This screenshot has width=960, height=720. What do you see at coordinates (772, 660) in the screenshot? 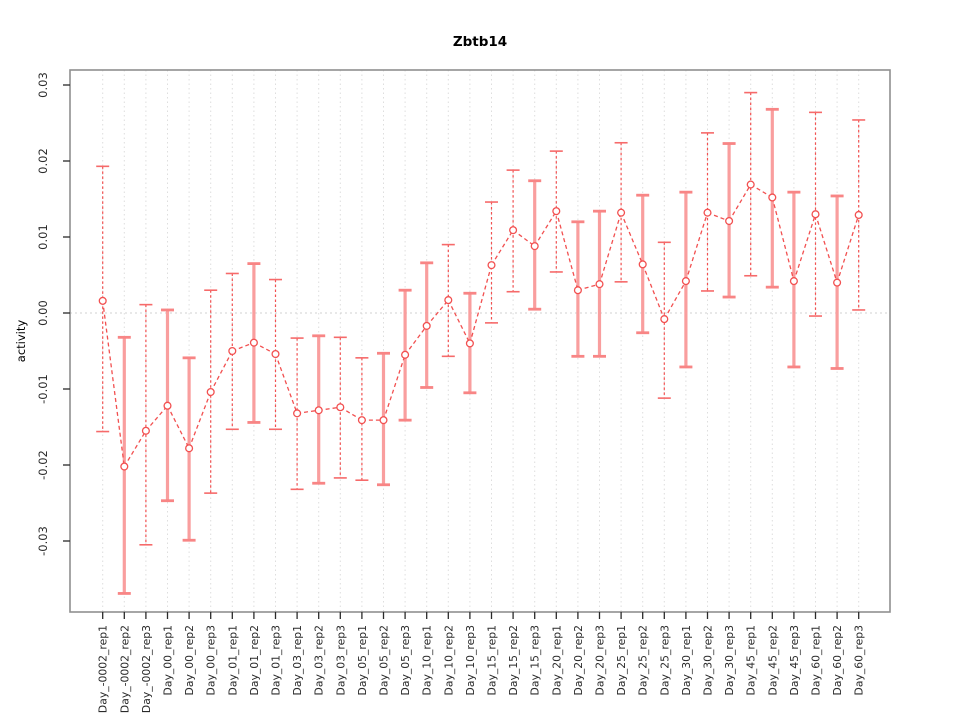
I see `x-tick-label: Day_45_rep2` at bounding box center [772, 660].